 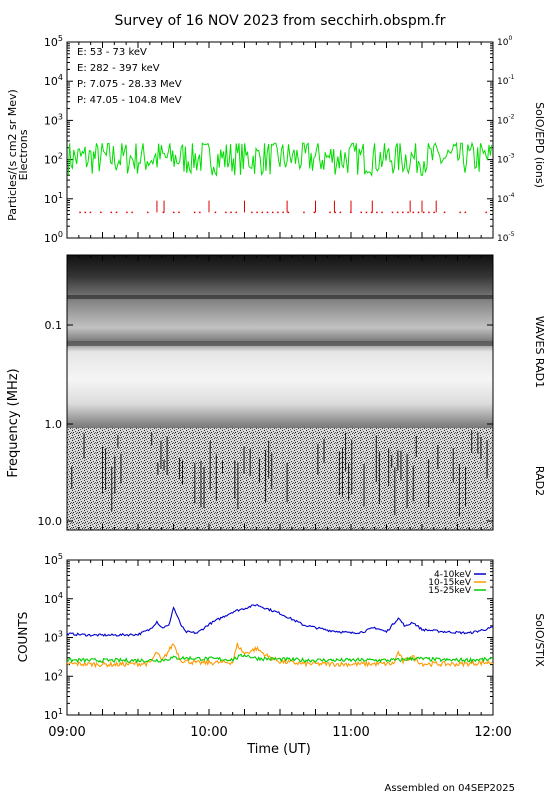 What do you see at coordinates (53, 637) in the screenshot?
I see `stix-y-tick-label: 10³` at bounding box center [53, 637].